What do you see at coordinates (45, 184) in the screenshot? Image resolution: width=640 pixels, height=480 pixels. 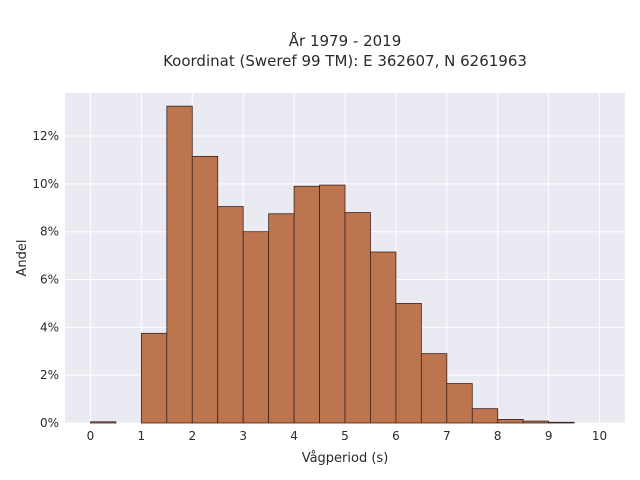 I see `y-tick-label: 10%` at bounding box center [45, 184].